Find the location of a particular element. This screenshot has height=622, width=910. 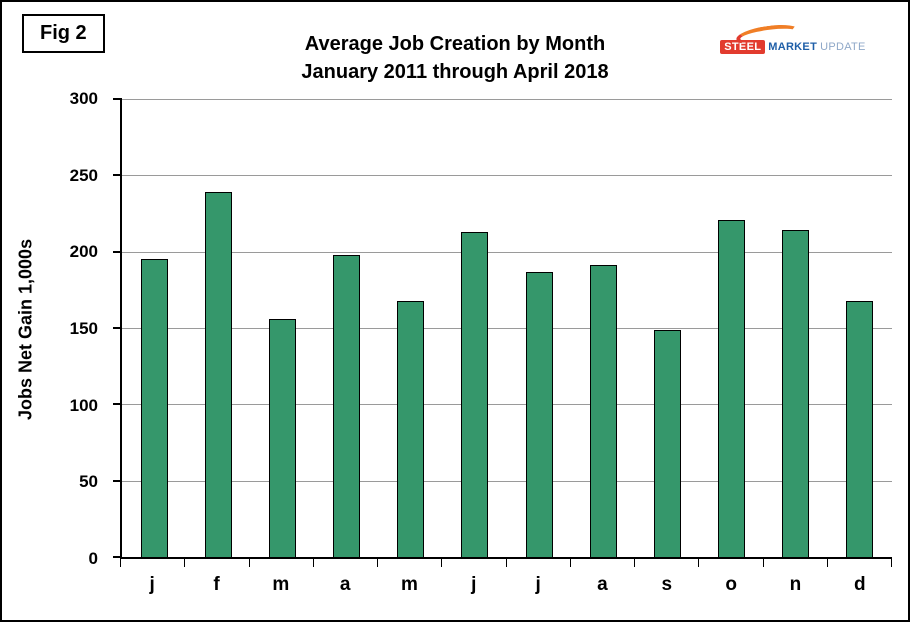

logo-update-label: UPDATE is located at coordinates (843, 47).